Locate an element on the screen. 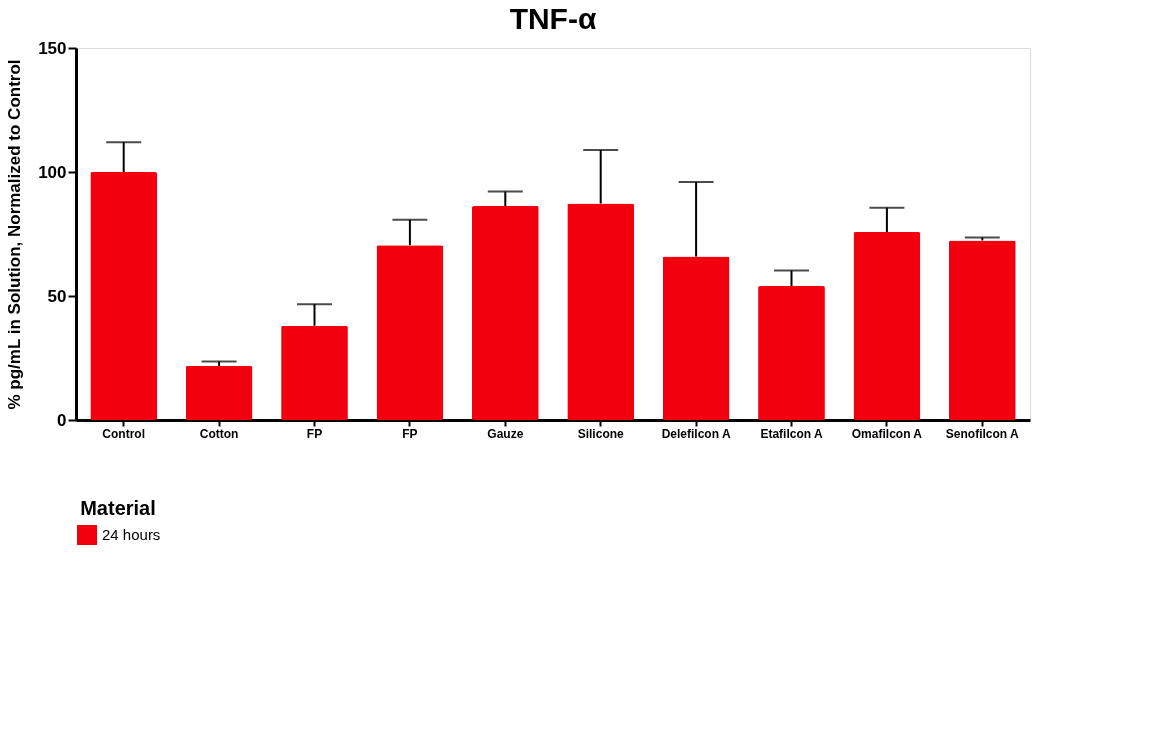  x-tick-label: Silicone is located at coordinates (601, 433).